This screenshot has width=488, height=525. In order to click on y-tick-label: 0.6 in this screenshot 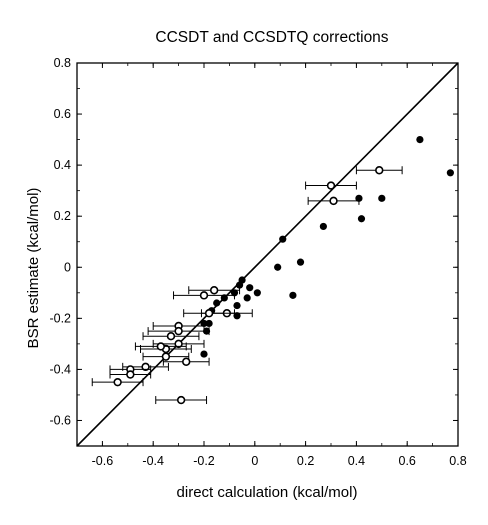, I will do `click(62, 114)`.